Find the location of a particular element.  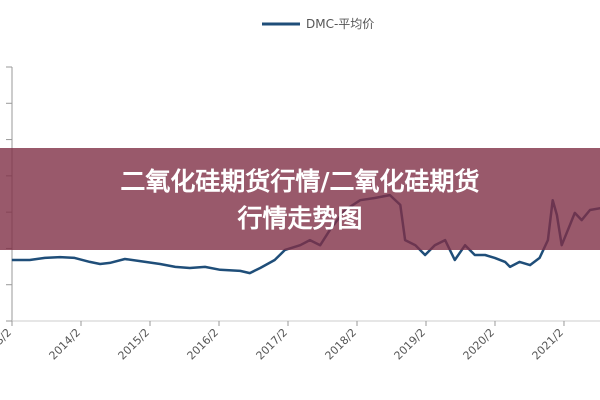

x-tick-label: 2013/2 is located at coordinates (7, 344).